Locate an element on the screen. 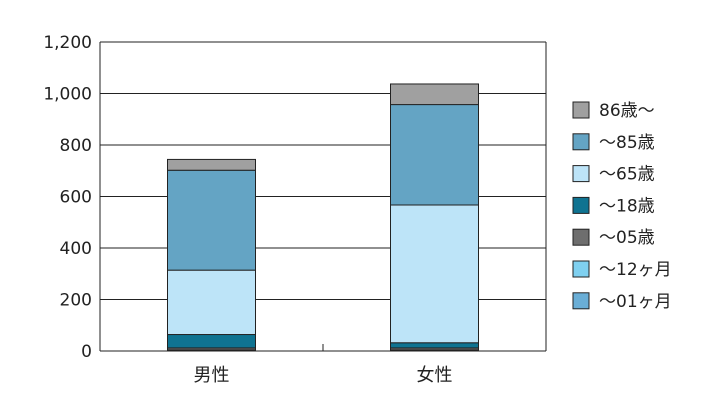 The height and width of the screenshot is (405, 720). y-axis-ticks: 0 200 400 600 800 1,000 1,200 is located at coordinates (67, 197).